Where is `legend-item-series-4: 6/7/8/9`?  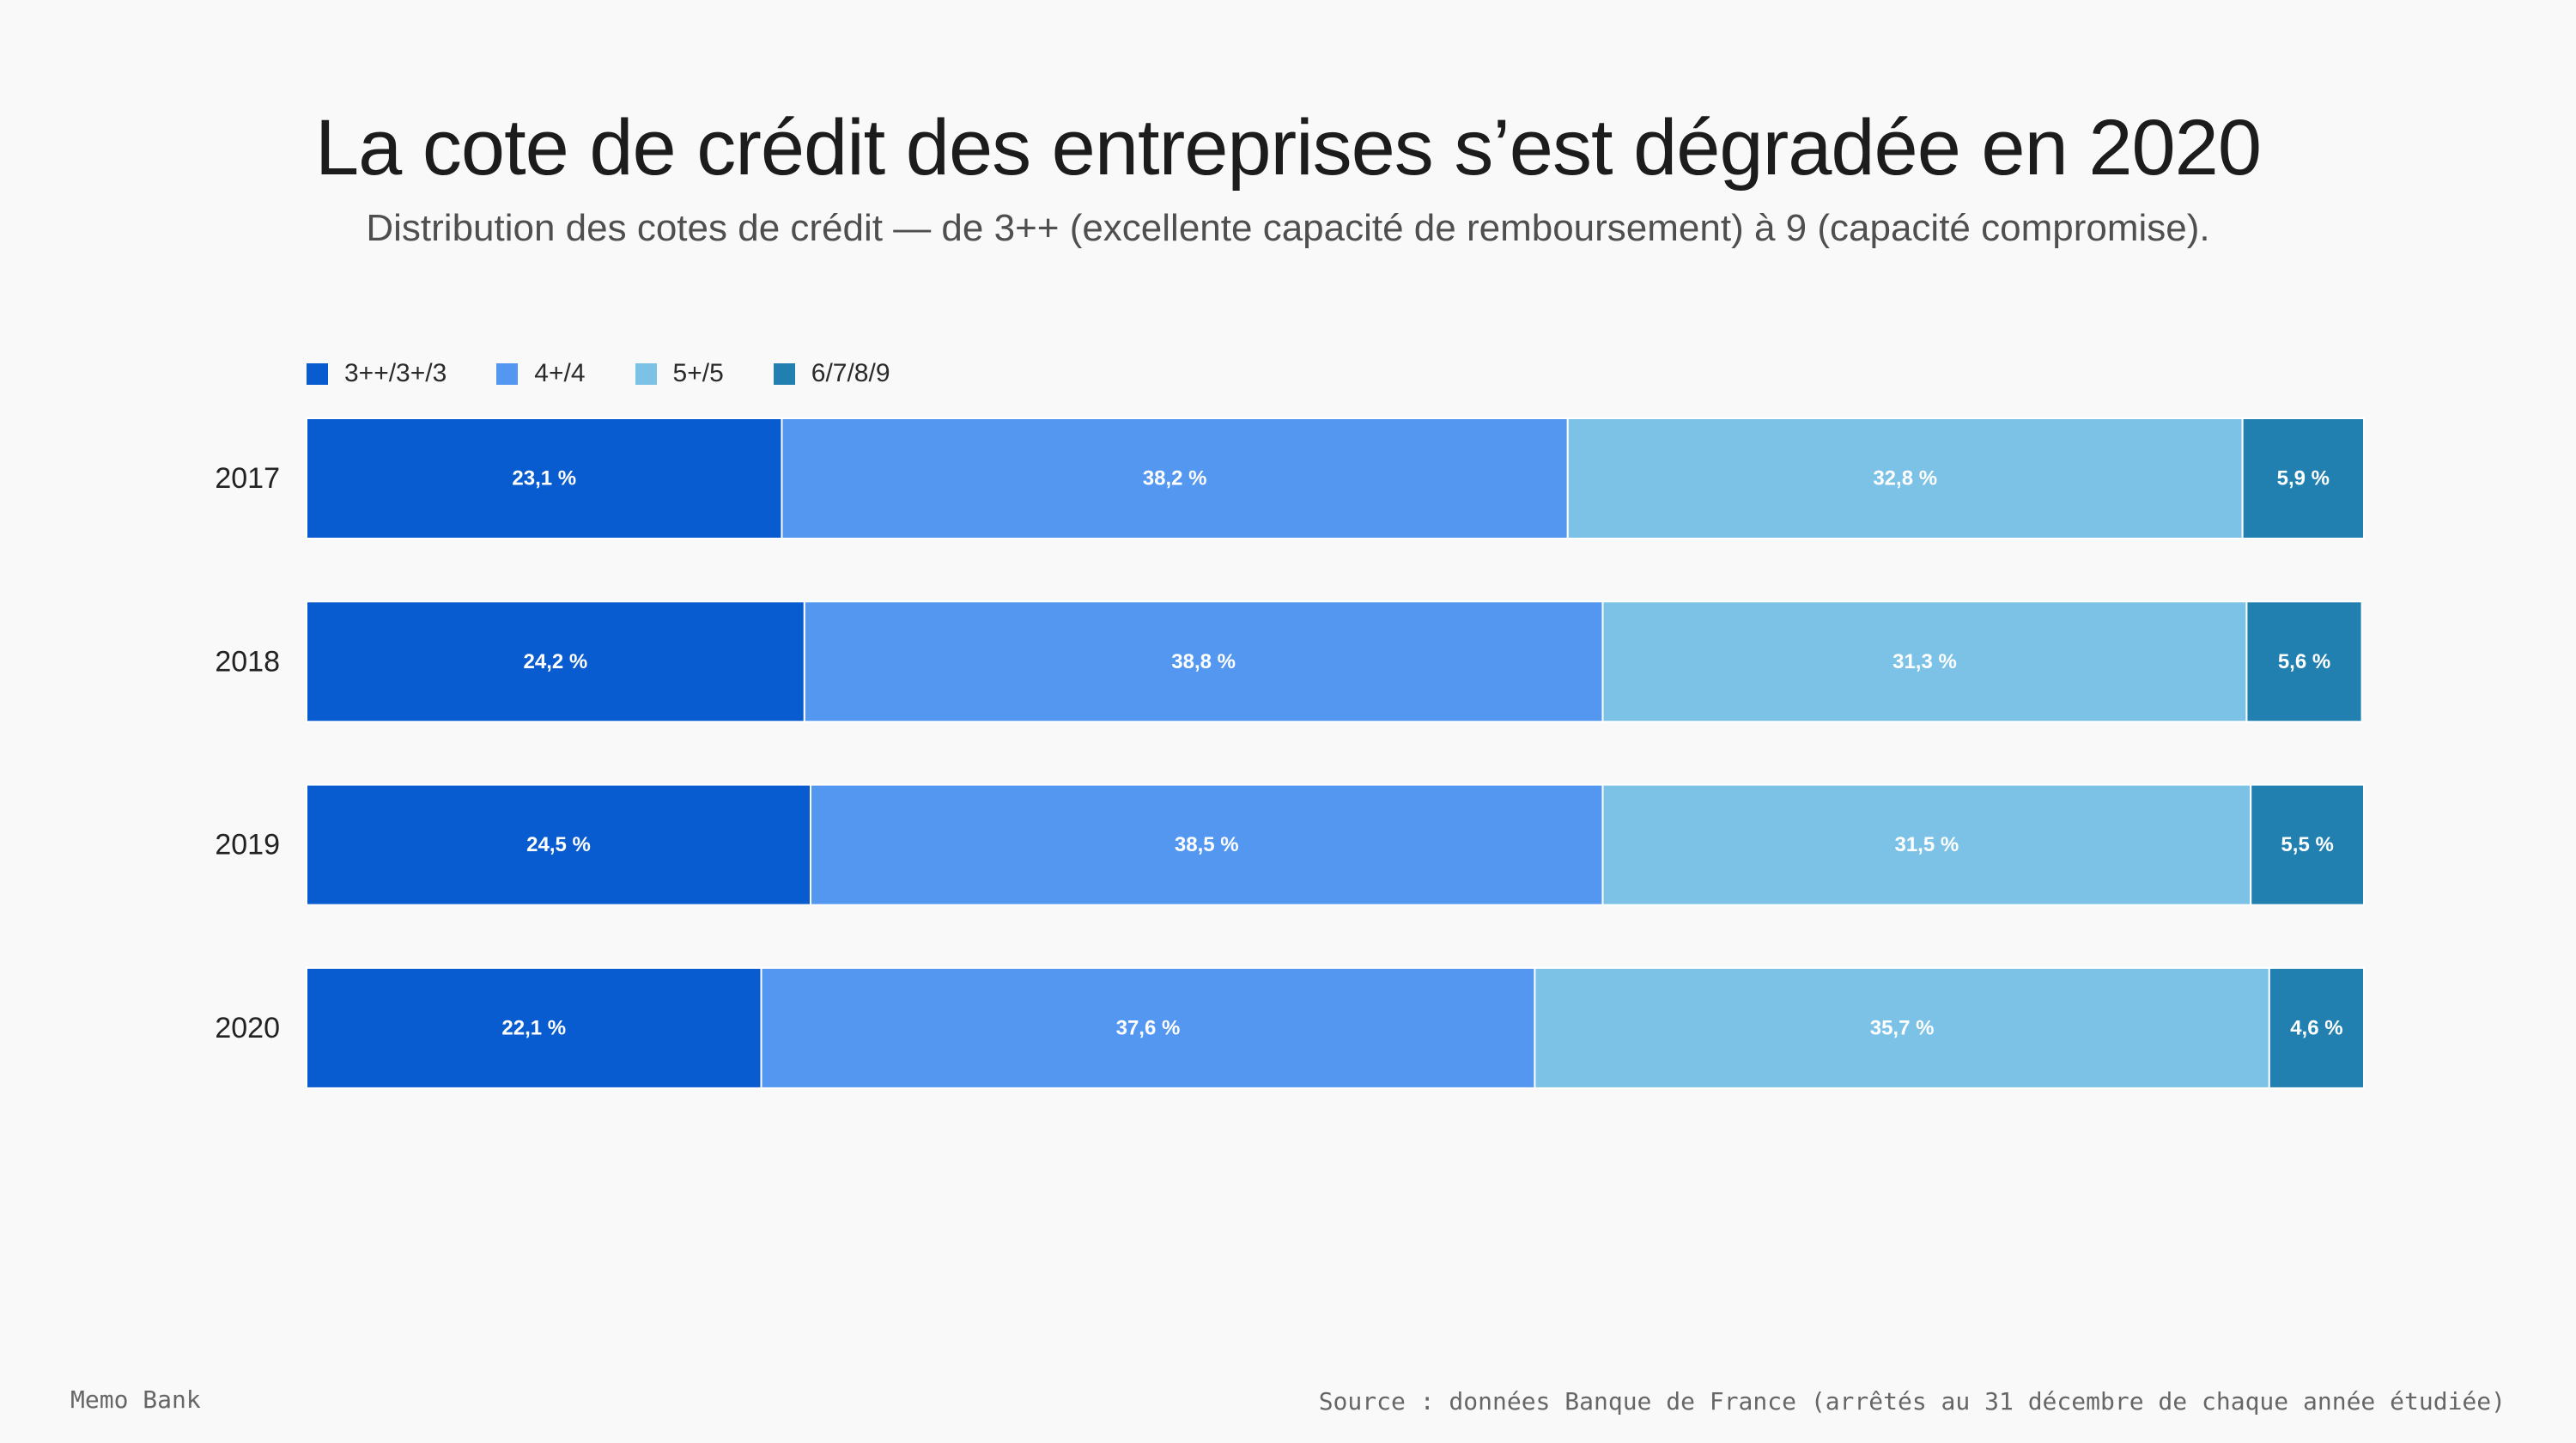 legend-item-series-4: 6/7/8/9 is located at coordinates (832, 373).